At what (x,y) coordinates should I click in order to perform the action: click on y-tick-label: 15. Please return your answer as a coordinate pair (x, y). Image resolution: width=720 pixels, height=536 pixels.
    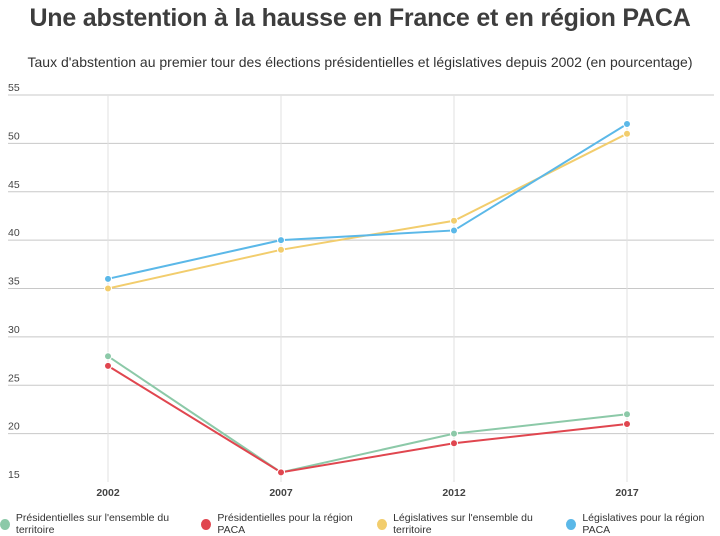
    Looking at the image, I should click on (14, 475).